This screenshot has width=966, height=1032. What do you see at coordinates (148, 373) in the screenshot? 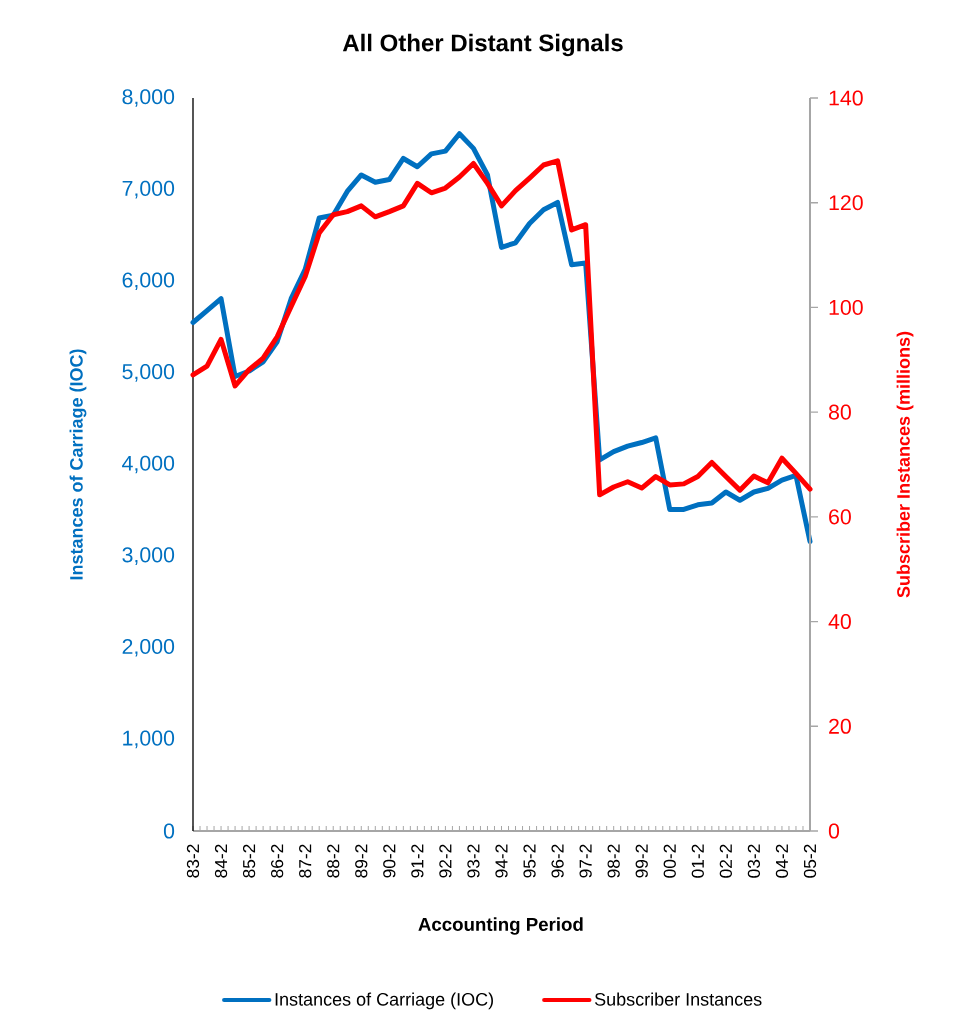
I see `y-tick-label: 5,000` at bounding box center [148, 373].